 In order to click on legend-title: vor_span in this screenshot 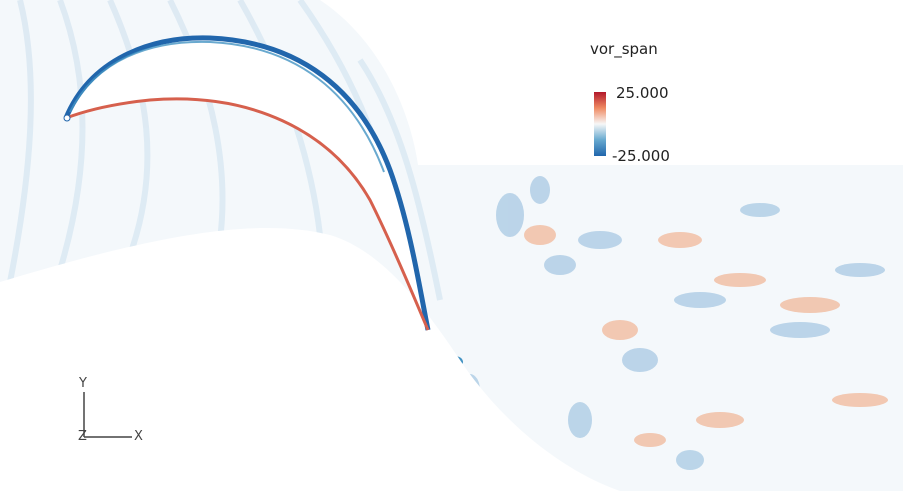, I will do `click(624, 49)`.